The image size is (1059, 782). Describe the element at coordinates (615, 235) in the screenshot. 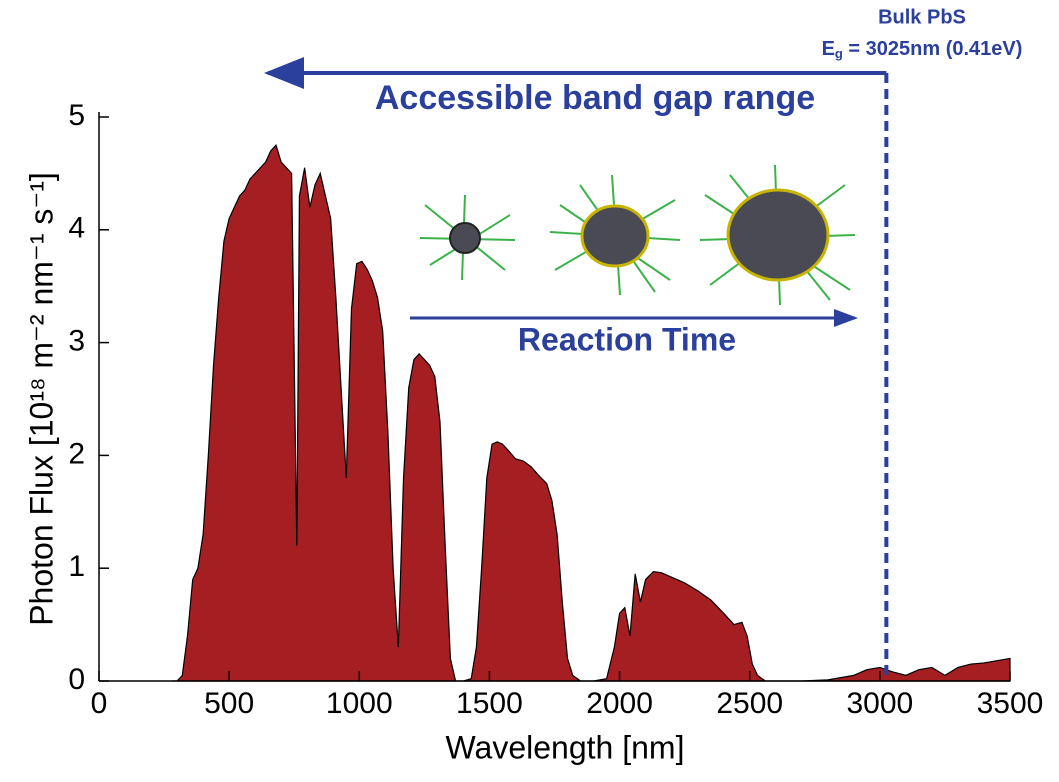

I see `nanoparticle-medium` at that location.